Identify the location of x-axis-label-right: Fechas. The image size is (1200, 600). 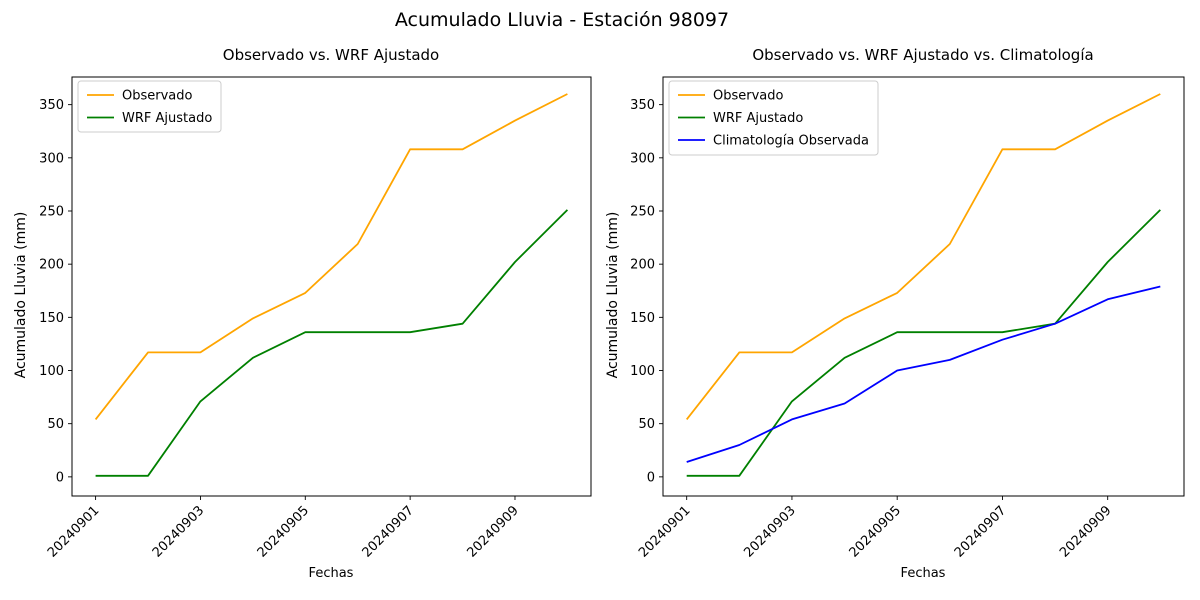
(923, 573).